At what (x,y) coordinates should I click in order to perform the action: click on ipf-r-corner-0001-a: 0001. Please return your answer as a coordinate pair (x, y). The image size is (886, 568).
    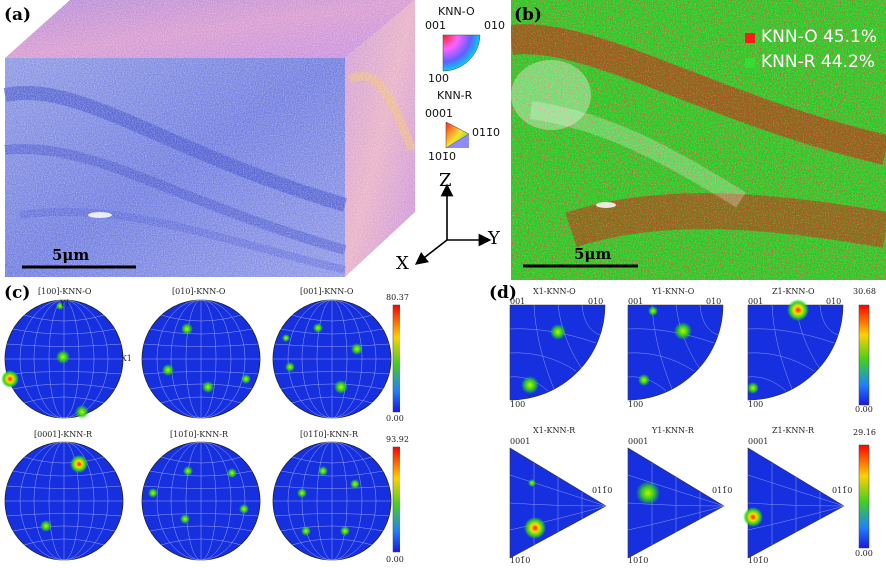
    Looking at the image, I should click on (520, 441).